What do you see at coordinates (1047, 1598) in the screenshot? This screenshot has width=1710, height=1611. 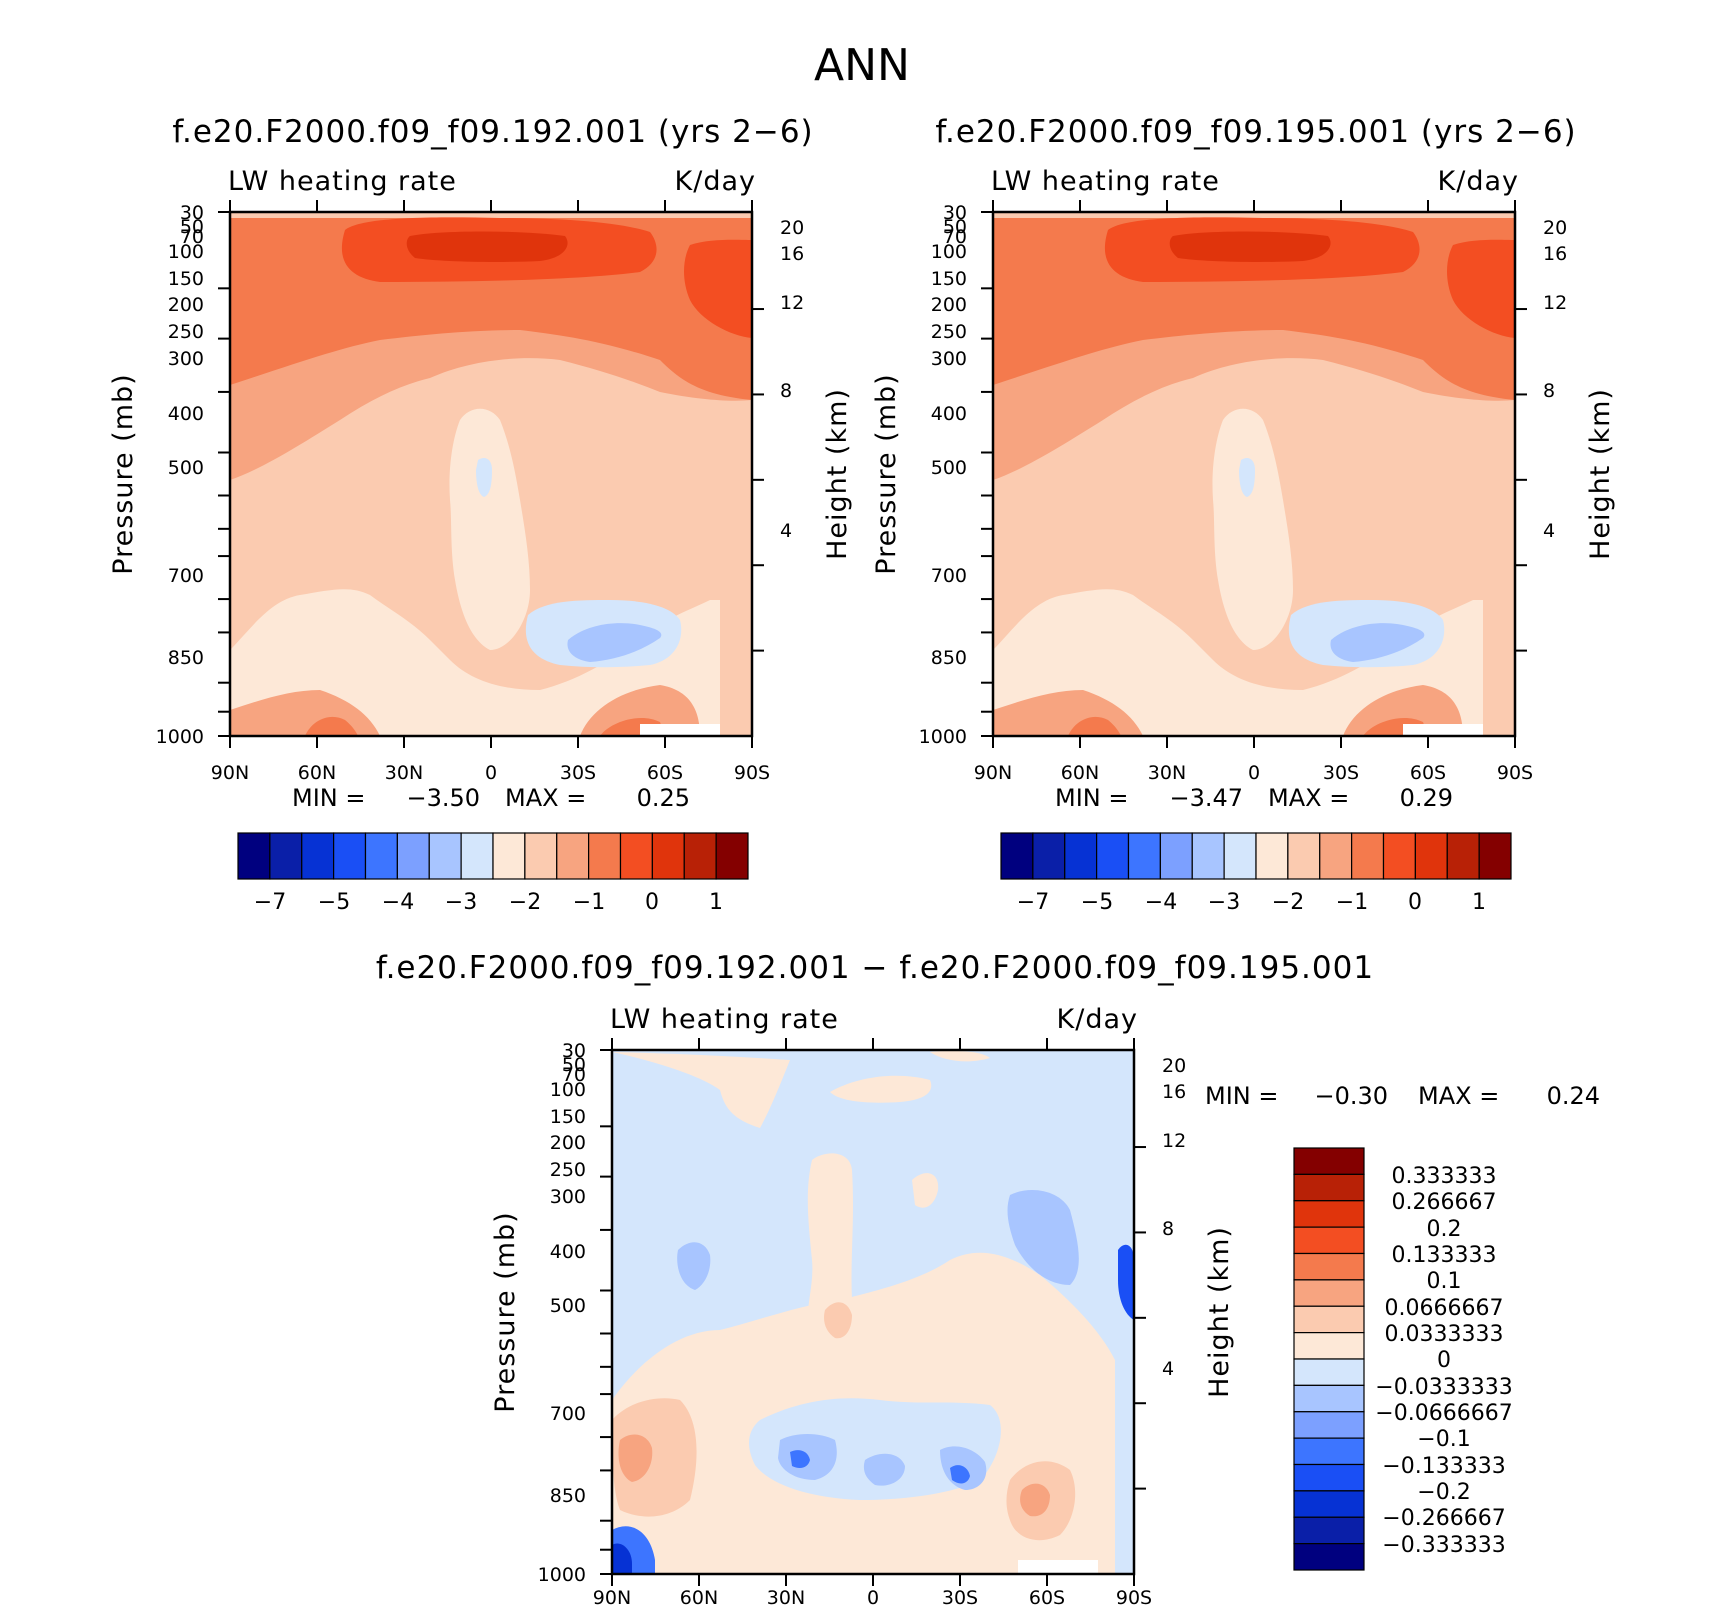 I see `x-tick-label: 60S` at bounding box center [1047, 1598].